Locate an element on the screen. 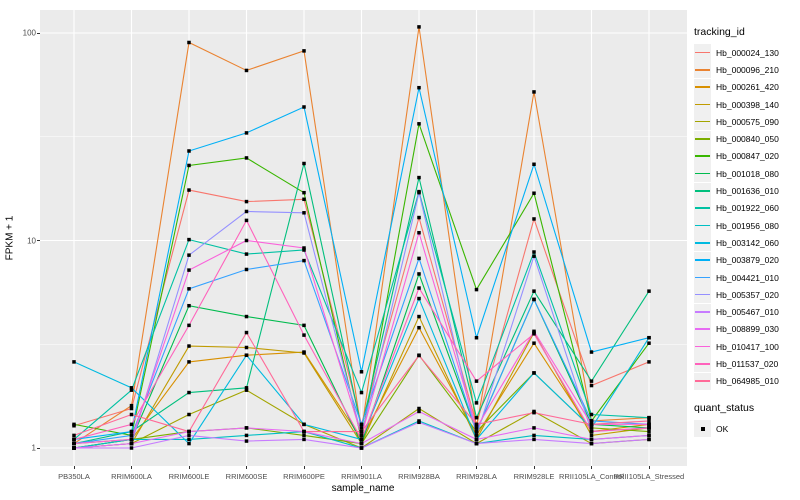 This screenshot has height=500, width=800. data-point-Hb_005467_010-RRIM928BA is located at coordinates (419, 422).